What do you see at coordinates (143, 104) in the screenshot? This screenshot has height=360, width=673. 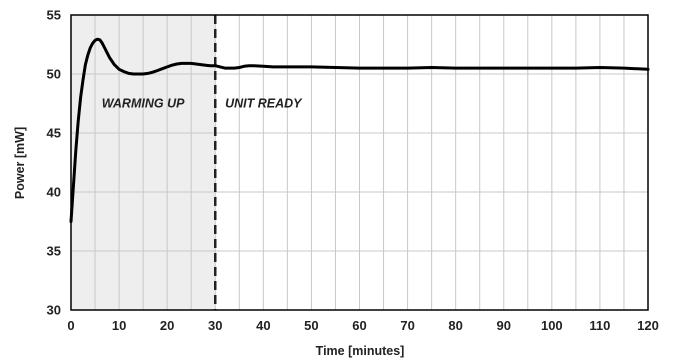 I see `warming-up-annotation: WARMING UP` at bounding box center [143, 104].